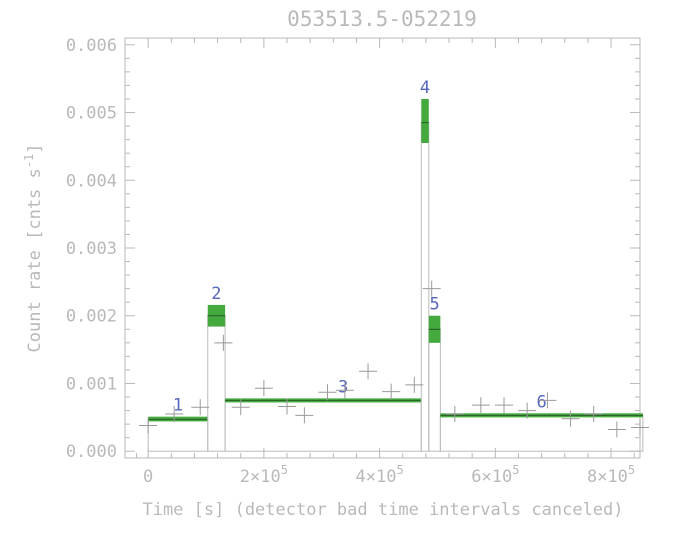  I want to click on x-tick-label: 0, so click(148, 477).